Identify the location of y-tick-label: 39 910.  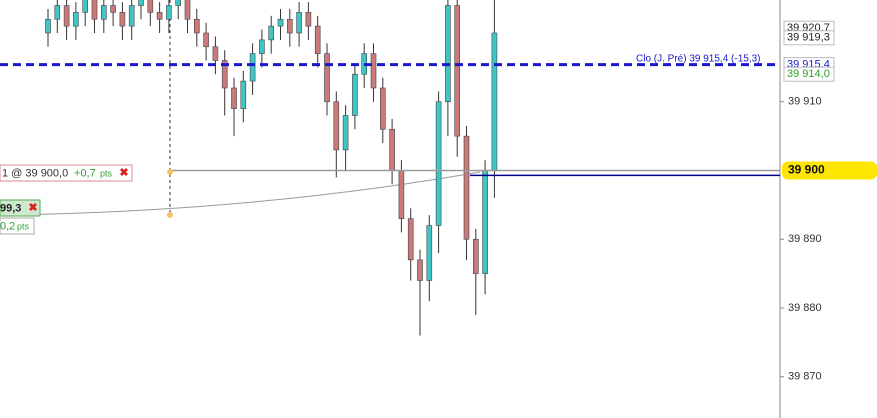
(805, 102).